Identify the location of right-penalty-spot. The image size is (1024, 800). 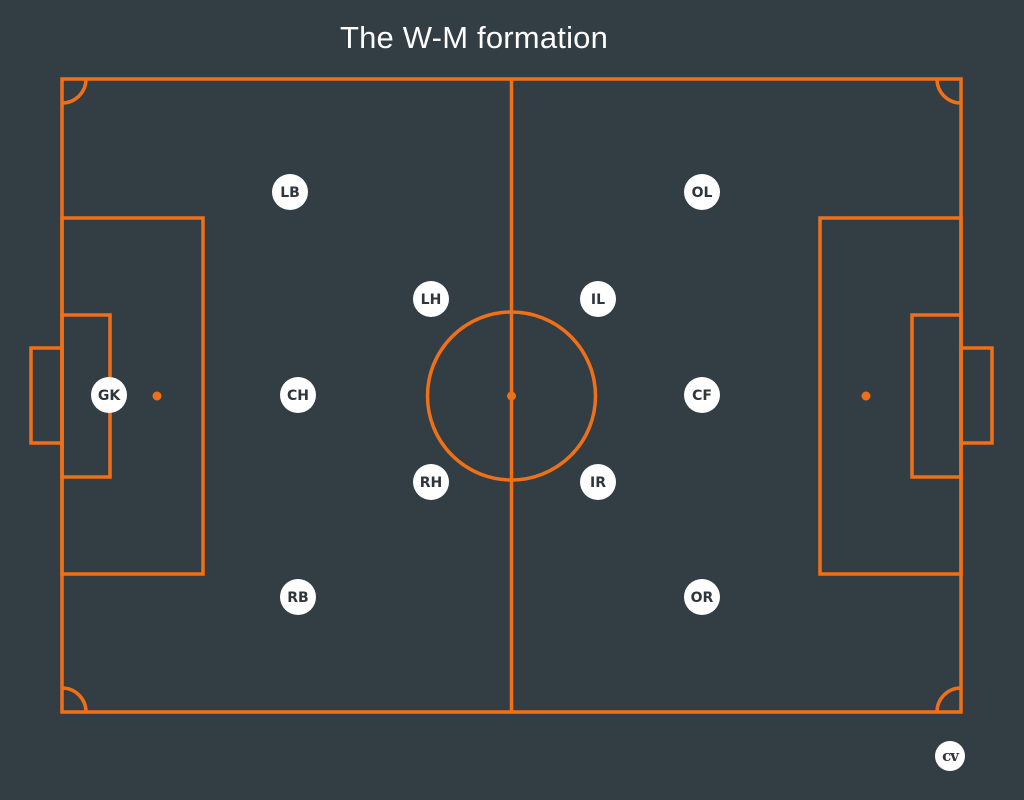
(866, 396).